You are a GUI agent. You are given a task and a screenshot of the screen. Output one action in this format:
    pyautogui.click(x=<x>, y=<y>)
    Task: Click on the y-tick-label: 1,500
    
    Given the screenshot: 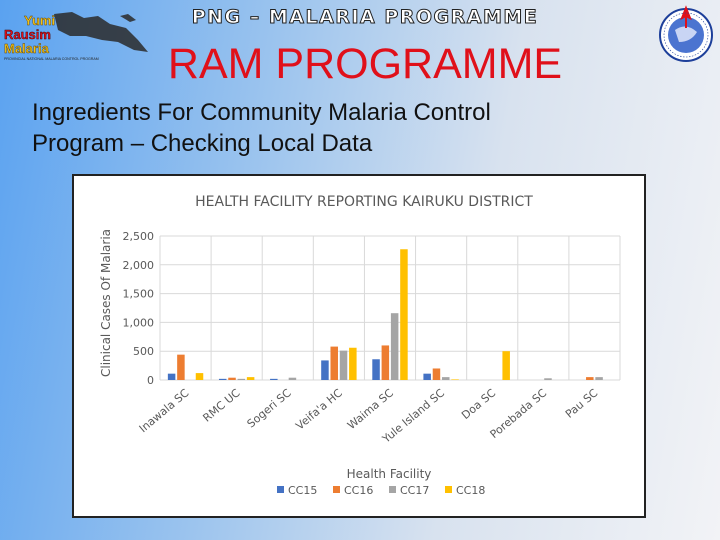 What is the action you would take?
    pyautogui.click(x=139, y=294)
    